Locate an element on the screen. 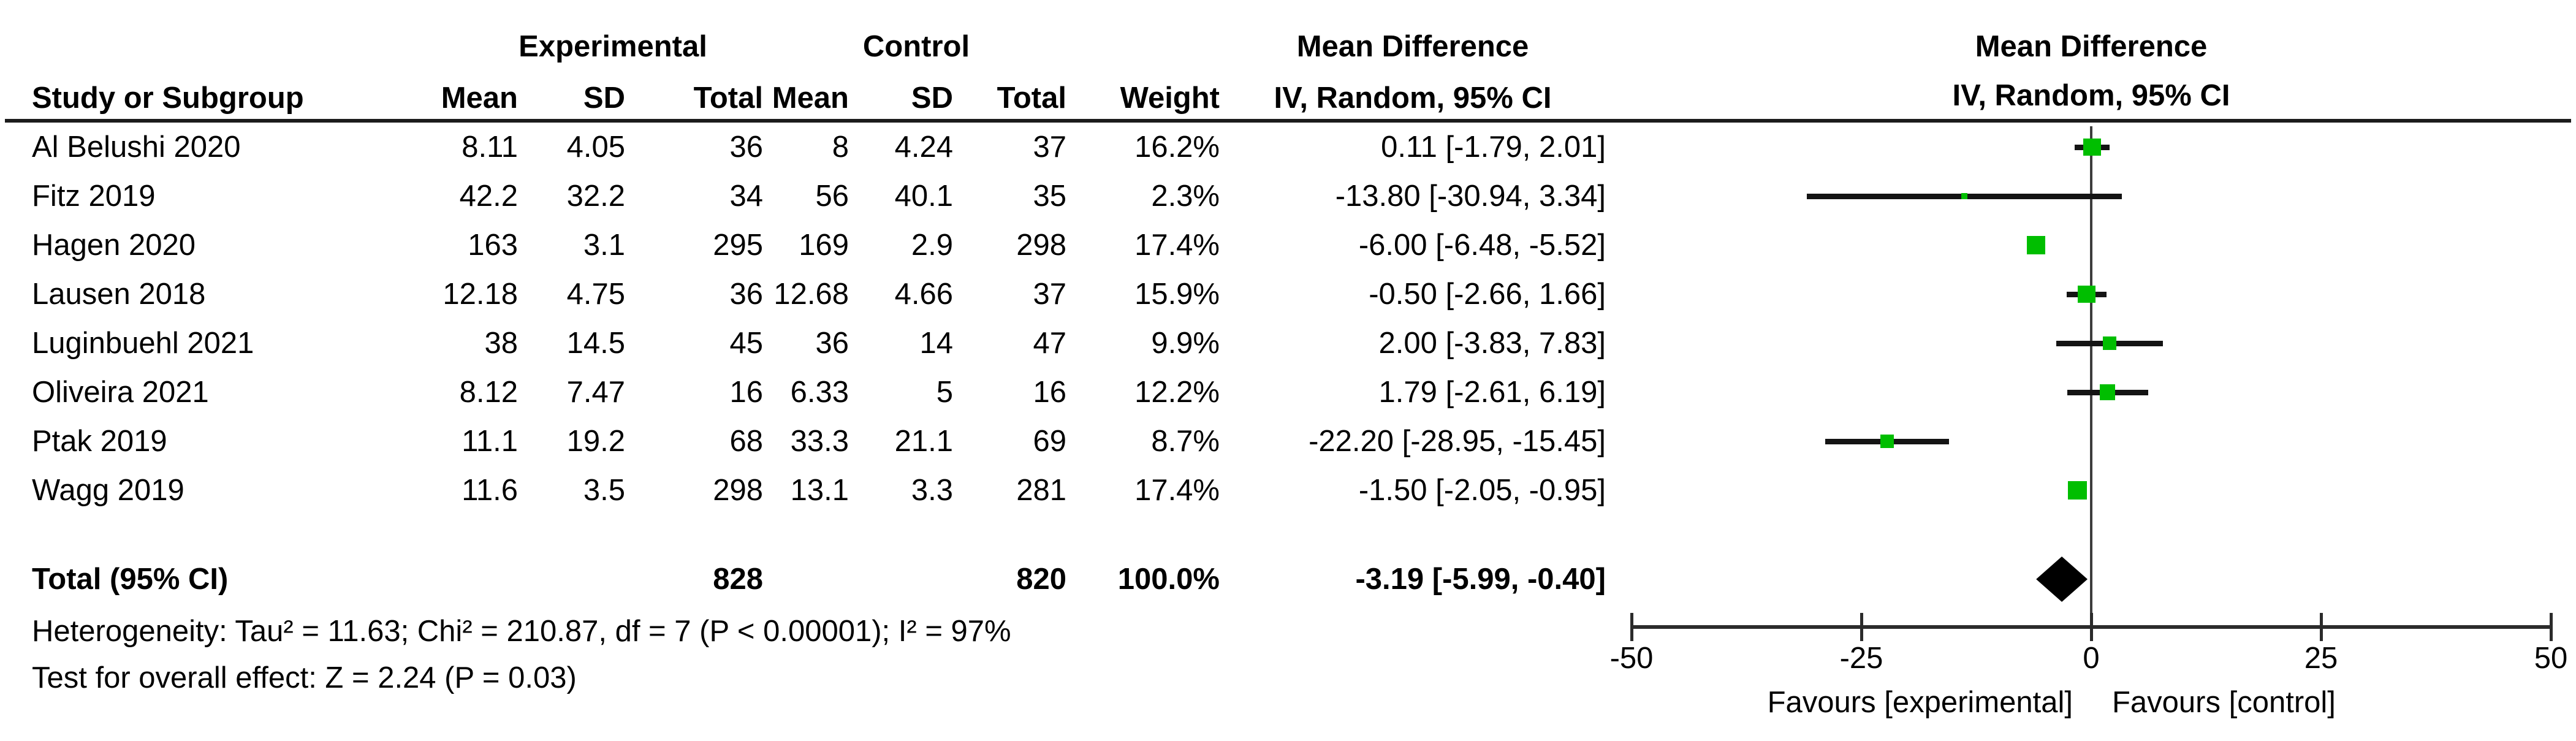 The image size is (2576, 741). ctrl-total: 298 is located at coordinates (1041, 245).